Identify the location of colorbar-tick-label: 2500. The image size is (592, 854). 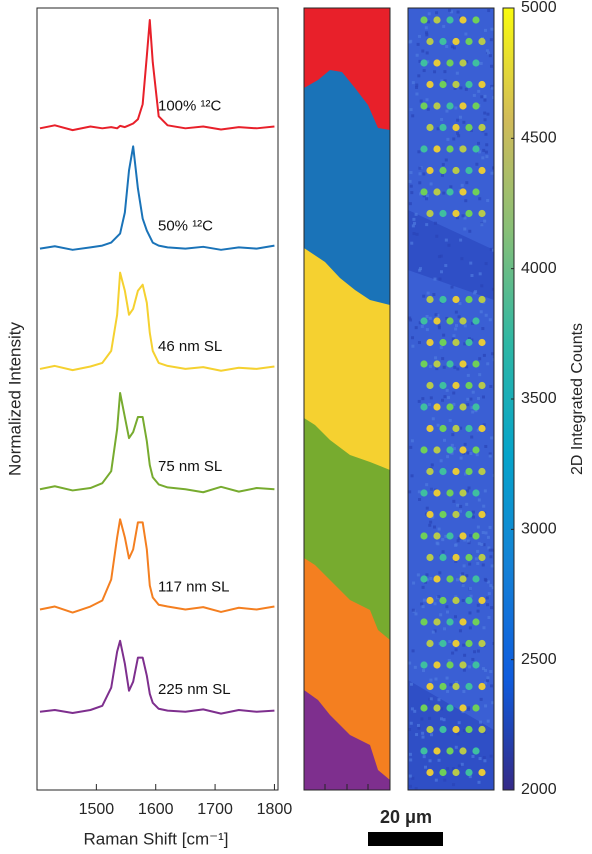
(539, 659).